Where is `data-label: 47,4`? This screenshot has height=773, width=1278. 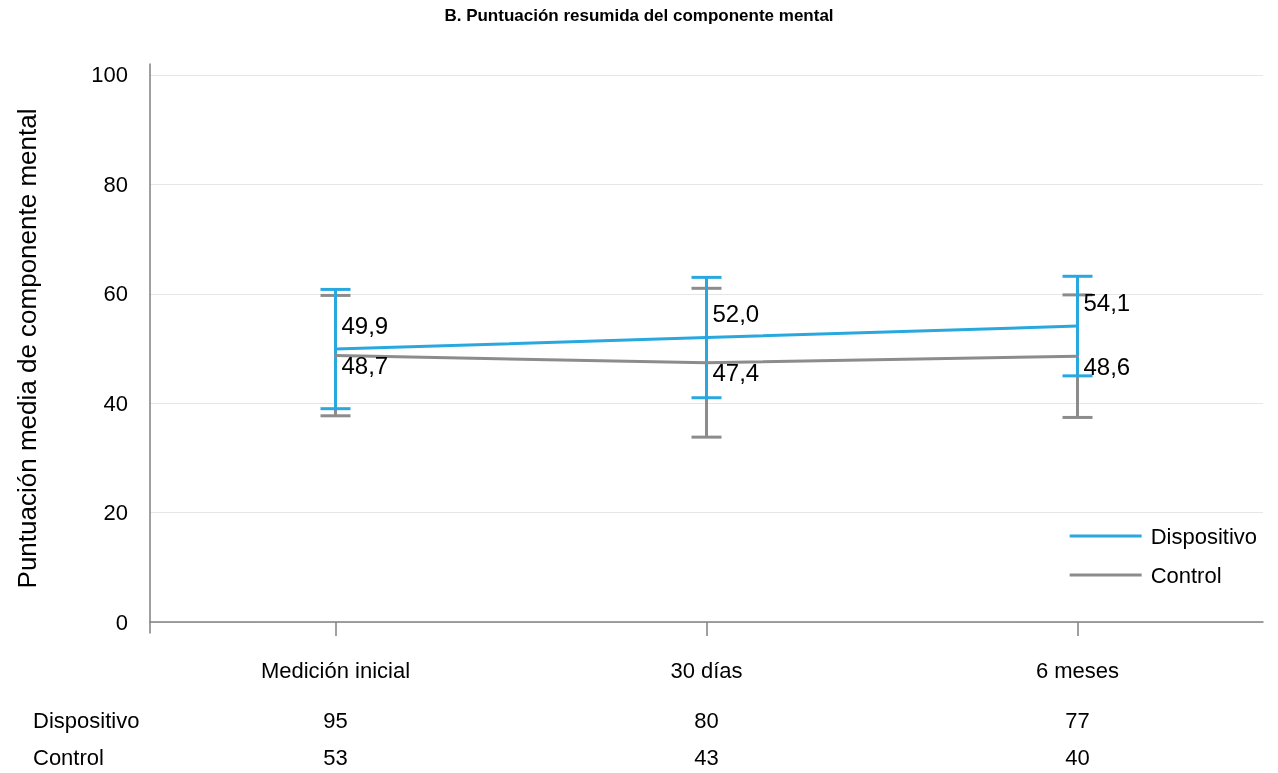
data-label: 47,4 is located at coordinates (736, 373).